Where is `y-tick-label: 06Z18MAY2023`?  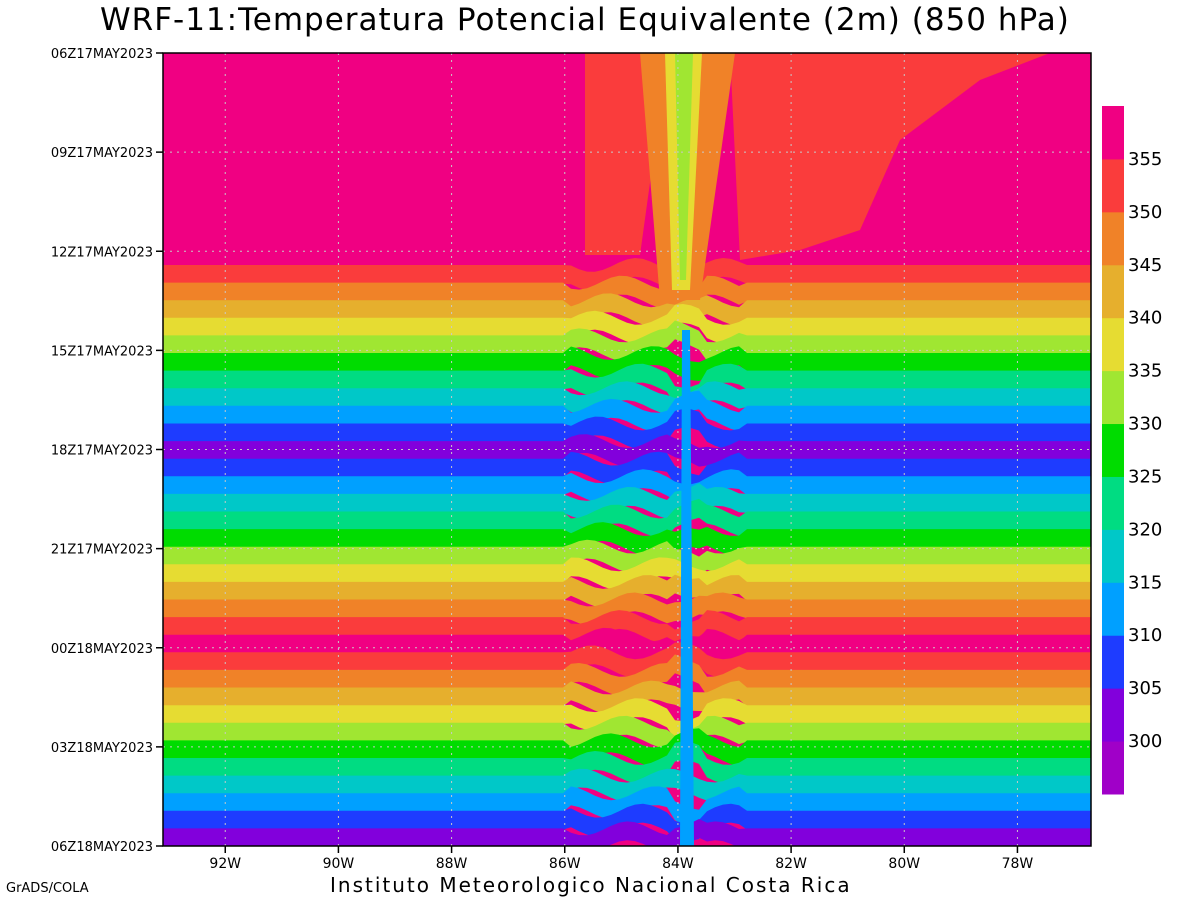
y-tick-label: 06Z18MAY2023 is located at coordinates (102, 847).